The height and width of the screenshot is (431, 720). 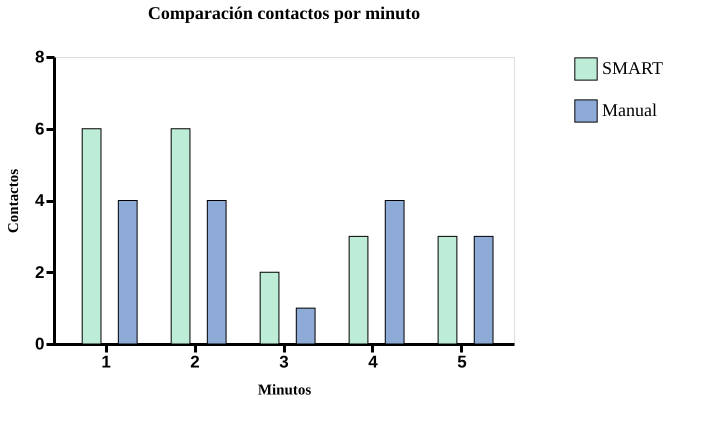 What do you see at coordinates (284, 13) in the screenshot?
I see `chart-title: Comparación contactos por minuto` at bounding box center [284, 13].